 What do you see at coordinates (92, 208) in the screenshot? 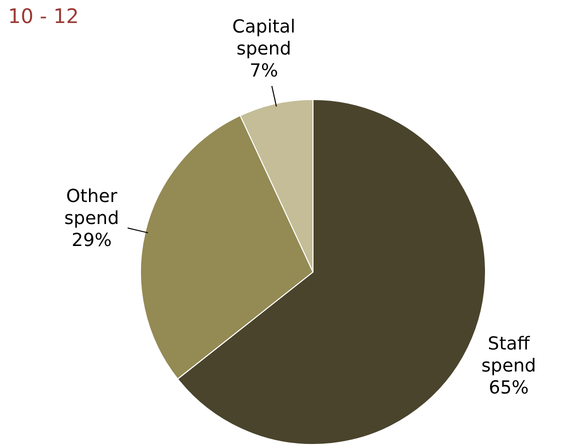
I see `slice-label: Other spend` at bounding box center [92, 208].